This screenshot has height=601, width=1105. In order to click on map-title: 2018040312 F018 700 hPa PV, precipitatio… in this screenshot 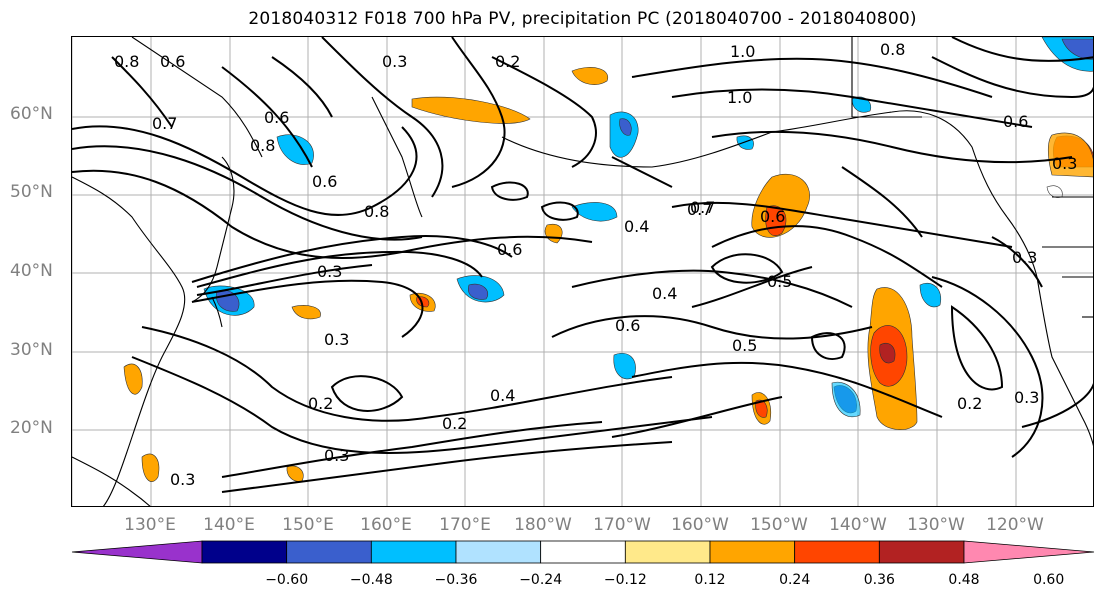, I will do `click(582, 19)`.